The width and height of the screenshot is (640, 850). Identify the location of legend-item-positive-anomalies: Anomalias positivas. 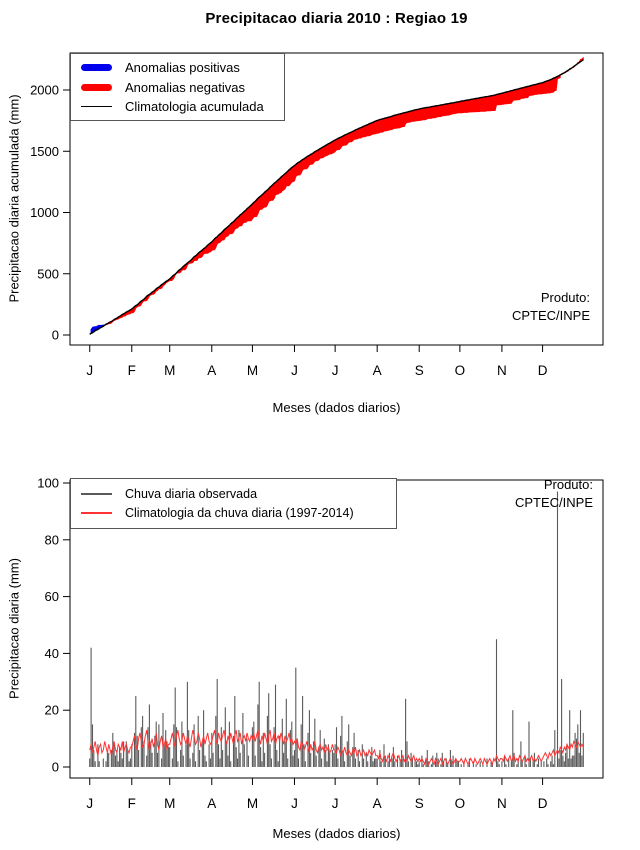
(182, 67).